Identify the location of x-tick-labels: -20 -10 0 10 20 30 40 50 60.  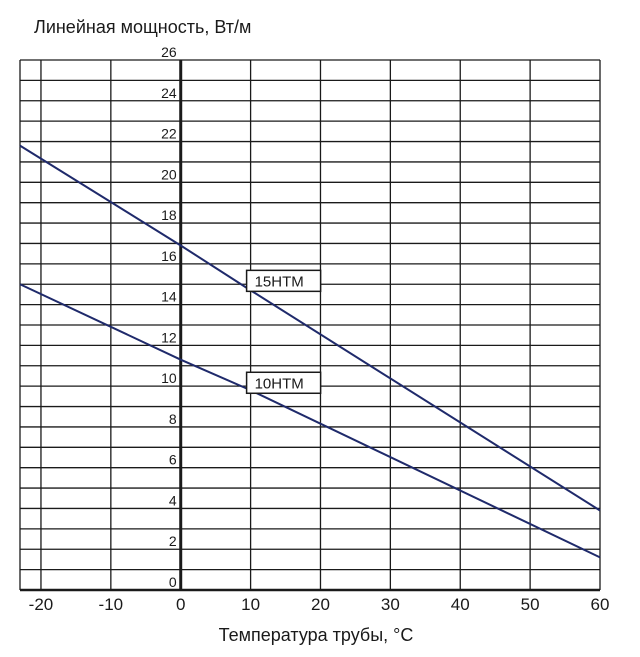
(319, 604).